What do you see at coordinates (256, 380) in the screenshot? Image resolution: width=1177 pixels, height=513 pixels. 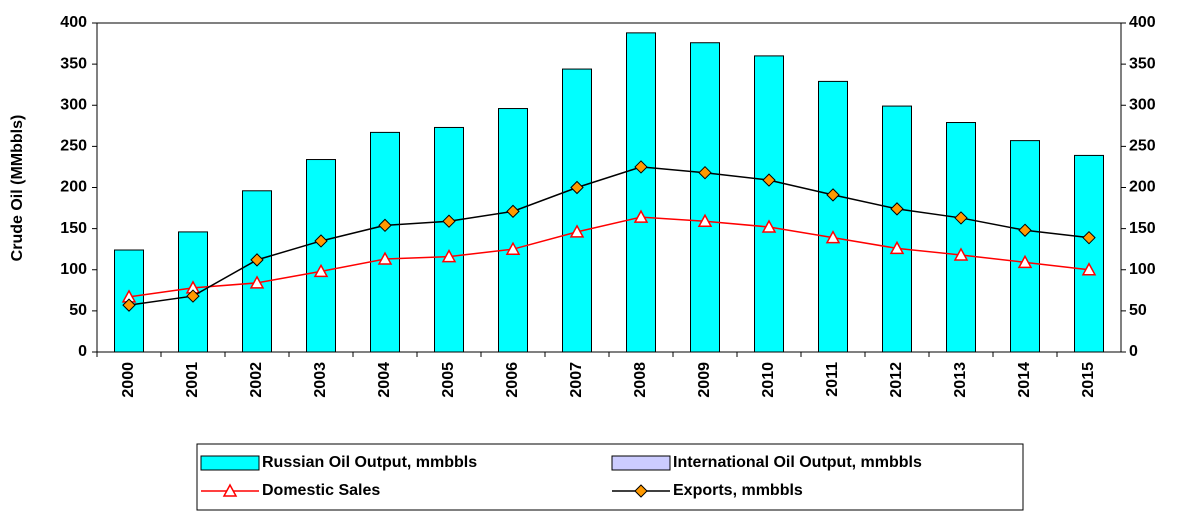 I see `x-tick-label: 2002` at bounding box center [256, 380].